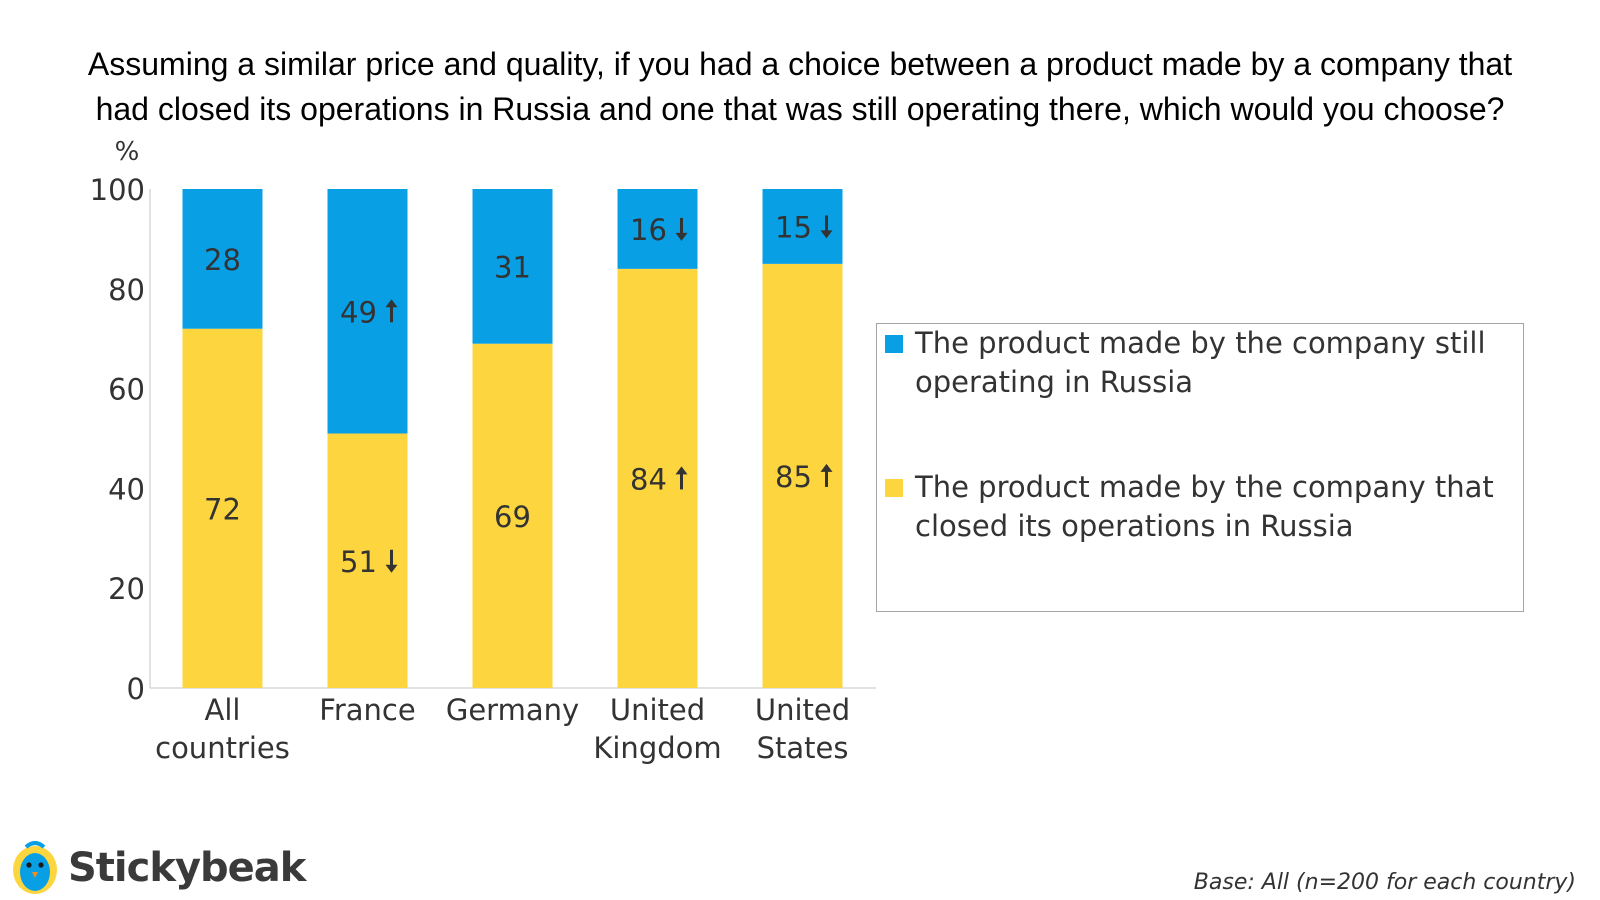 The height and width of the screenshot is (900, 1600). What do you see at coordinates (126, 589) in the screenshot?
I see `y-tick-label: 20` at bounding box center [126, 589].